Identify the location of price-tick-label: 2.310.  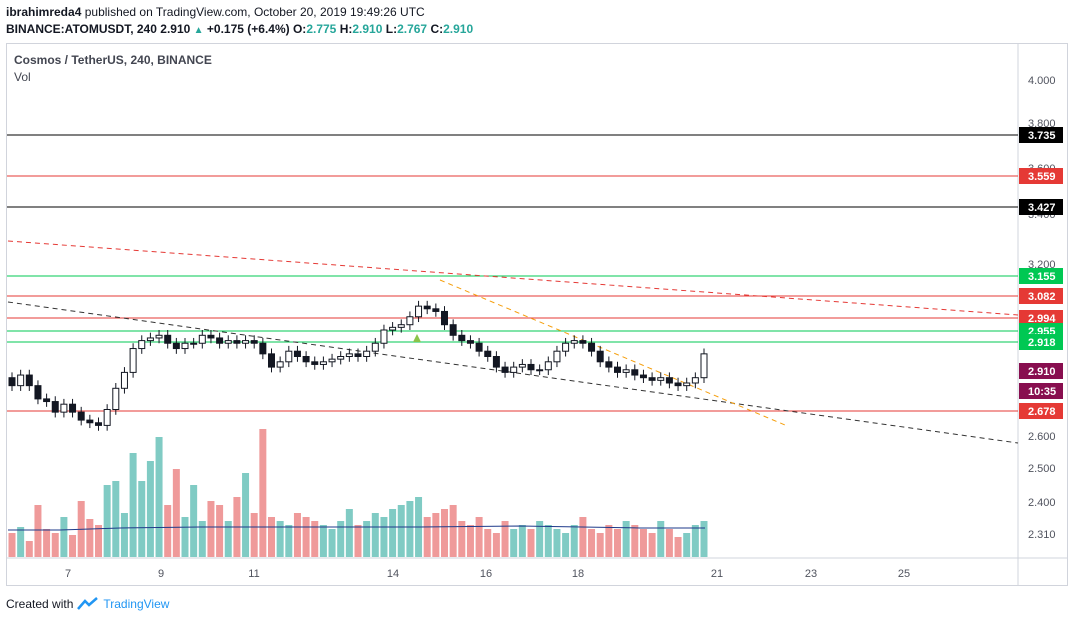
(1042, 535).